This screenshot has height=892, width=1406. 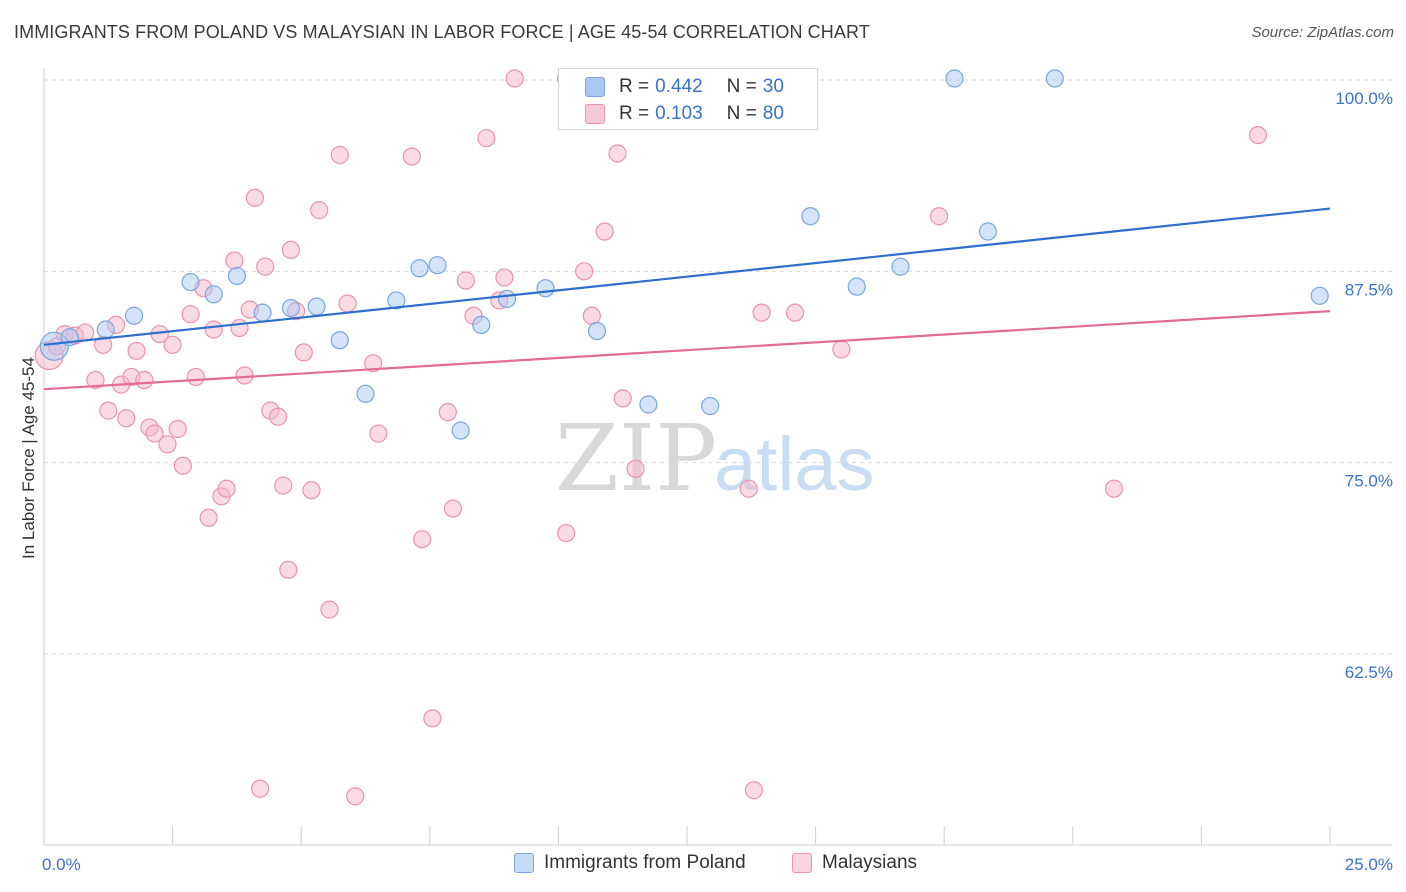 I want to click on correlation-legend: R = 0.442 N = 30 R = 0.103 N = 80, so click(x=688, y=99).